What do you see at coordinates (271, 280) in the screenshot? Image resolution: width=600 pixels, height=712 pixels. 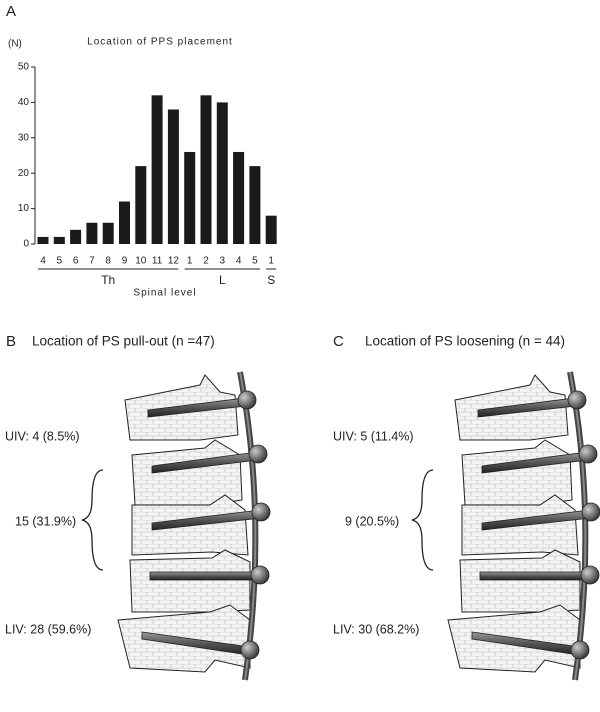 I see `group-label: S` at bounding box center [271, 280].